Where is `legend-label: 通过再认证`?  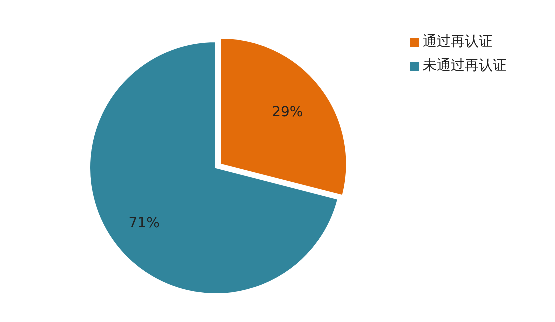 legend-label: 通过再认证 is located at coordinates (458, 42).